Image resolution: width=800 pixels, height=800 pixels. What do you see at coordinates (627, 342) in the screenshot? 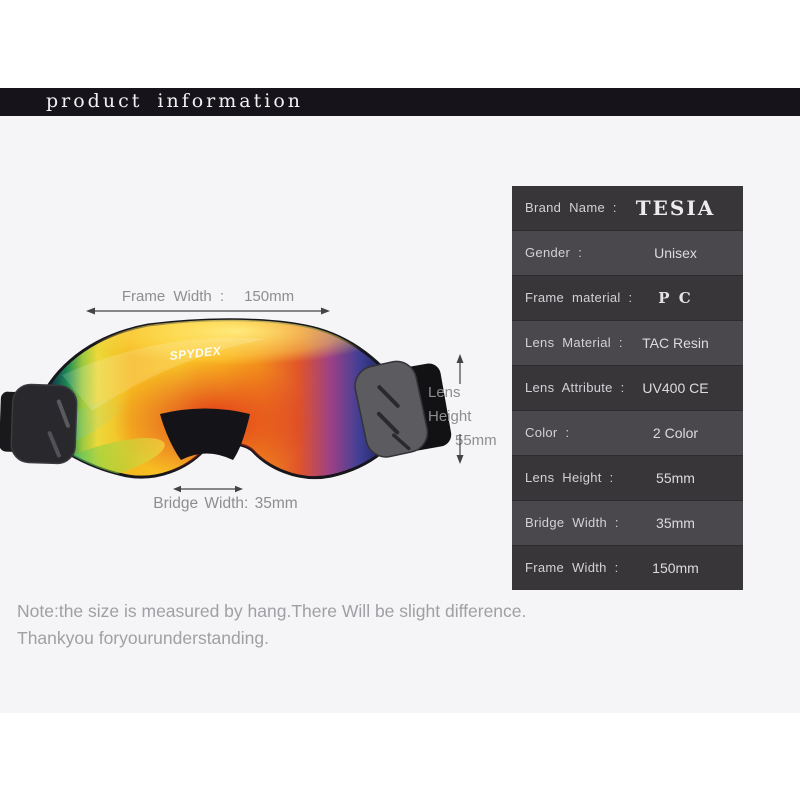
I see `table-row: Lens Material : TAC Resin` at bounding box center [627, 342].